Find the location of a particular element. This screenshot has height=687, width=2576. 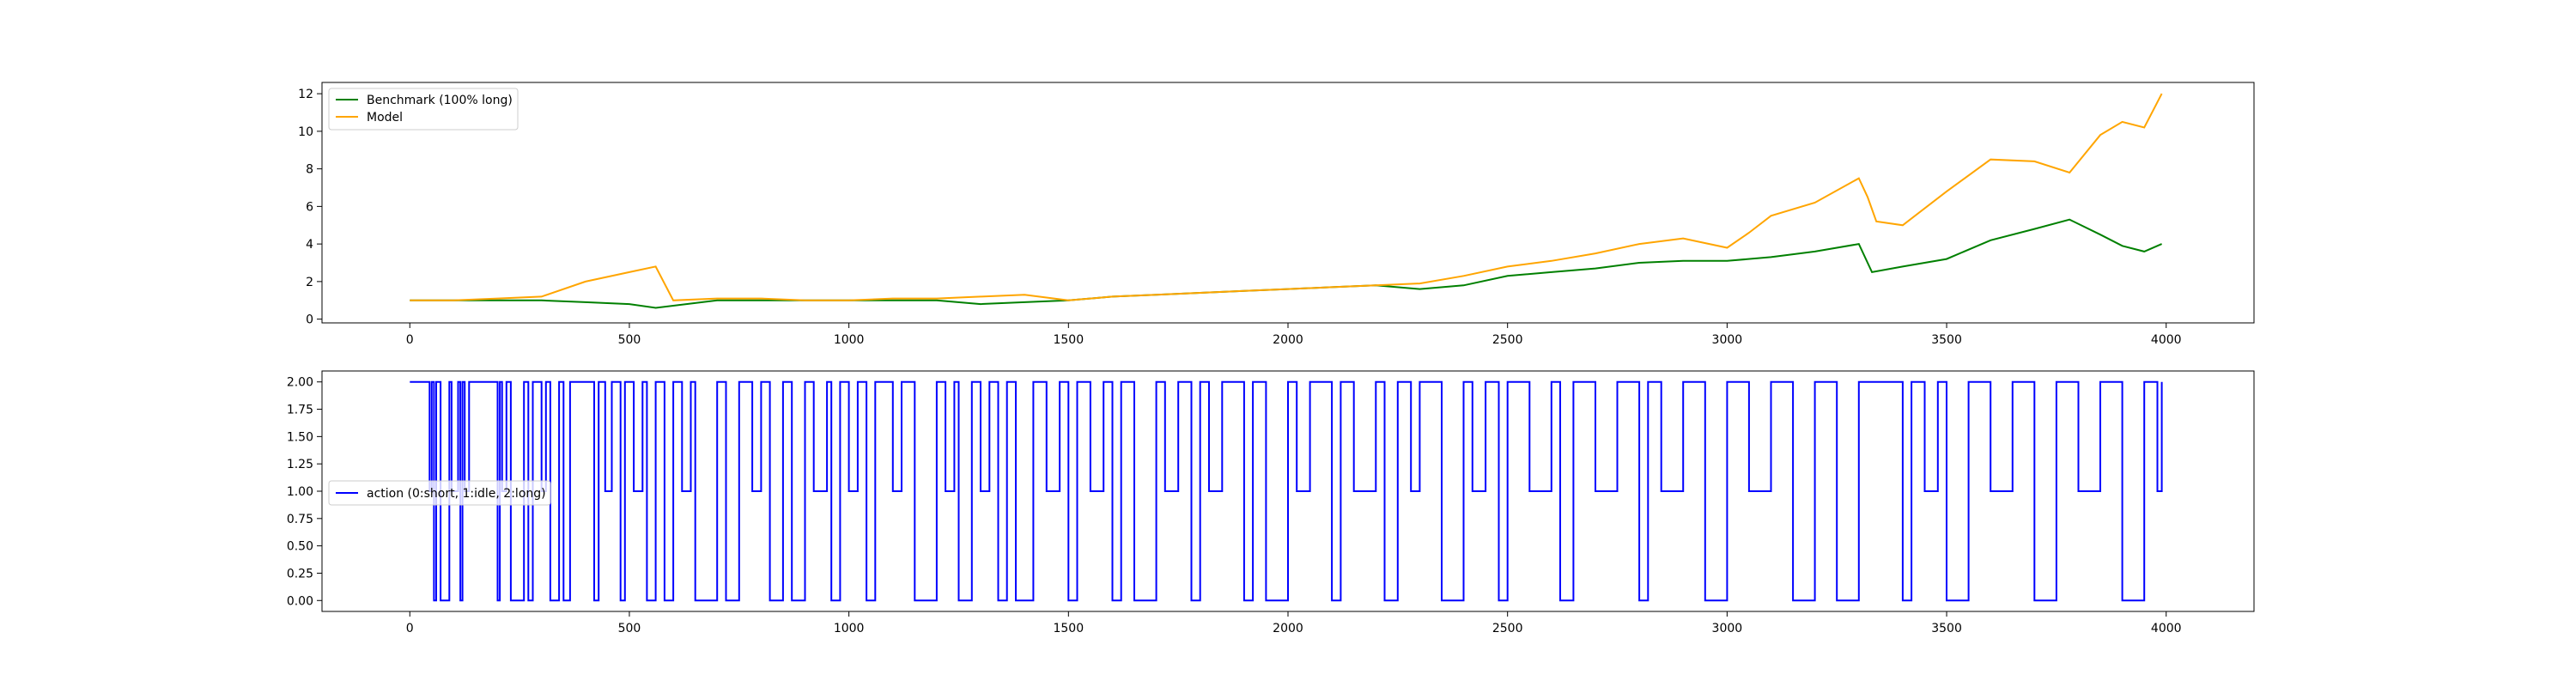

y-tick-label: 0.00 is located at coordinates (300, 601).